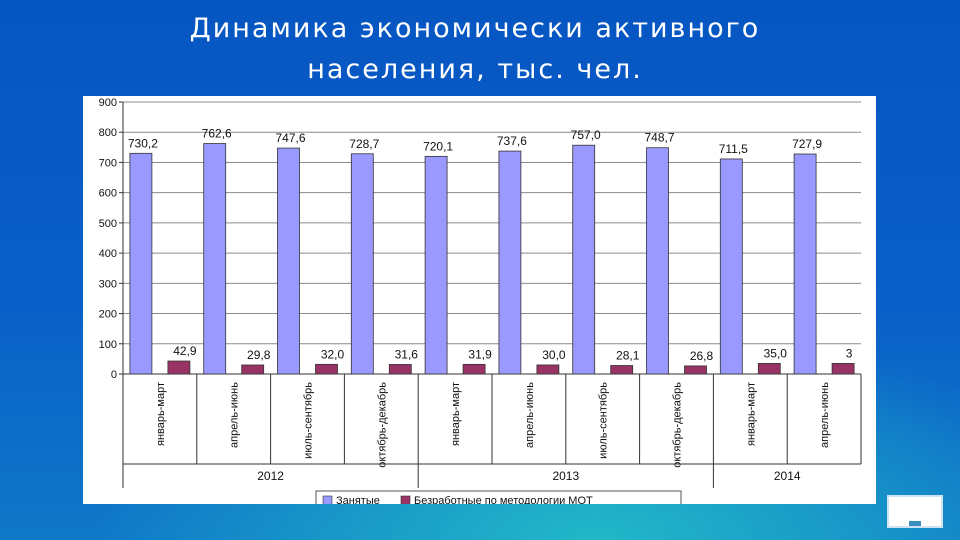 The image size is (960, 540). Describe the element at coordinates (915, 523) in the screenshot. I see `slide-nav-icon` at that location.